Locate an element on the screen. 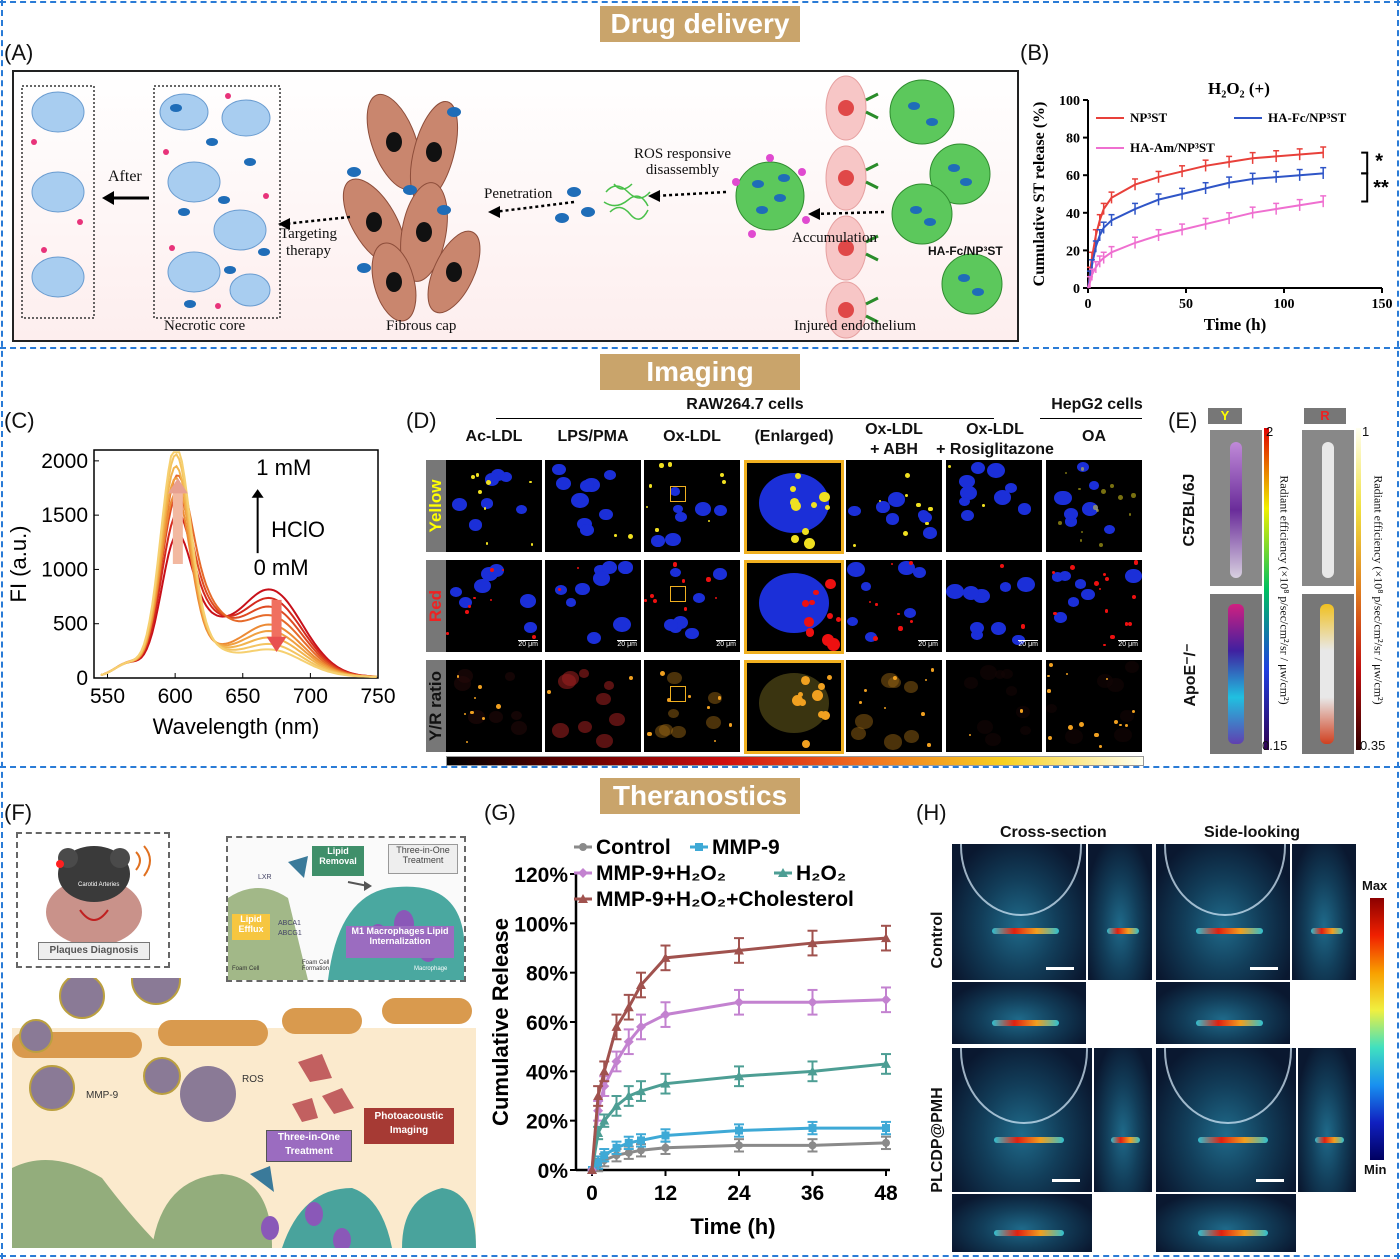 The image size is (1400, 1259). group-hepg2: HepG2 cells is located at coordinates (1097, 404).